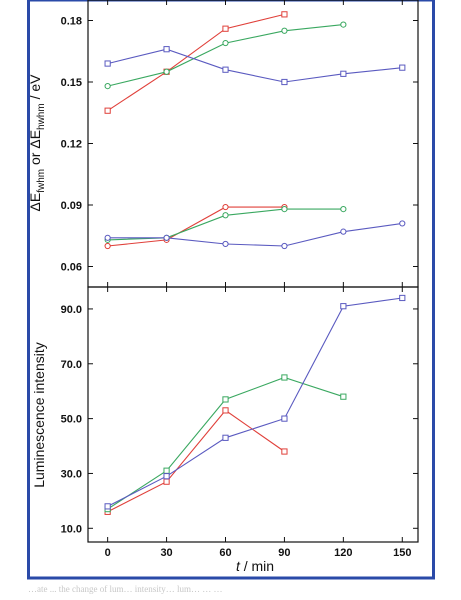 The image size is (461, 600). Describe the element at coordinates (71, 420) in the screenshot. I see `bottom-y-tick-label: 50.0` at that location.